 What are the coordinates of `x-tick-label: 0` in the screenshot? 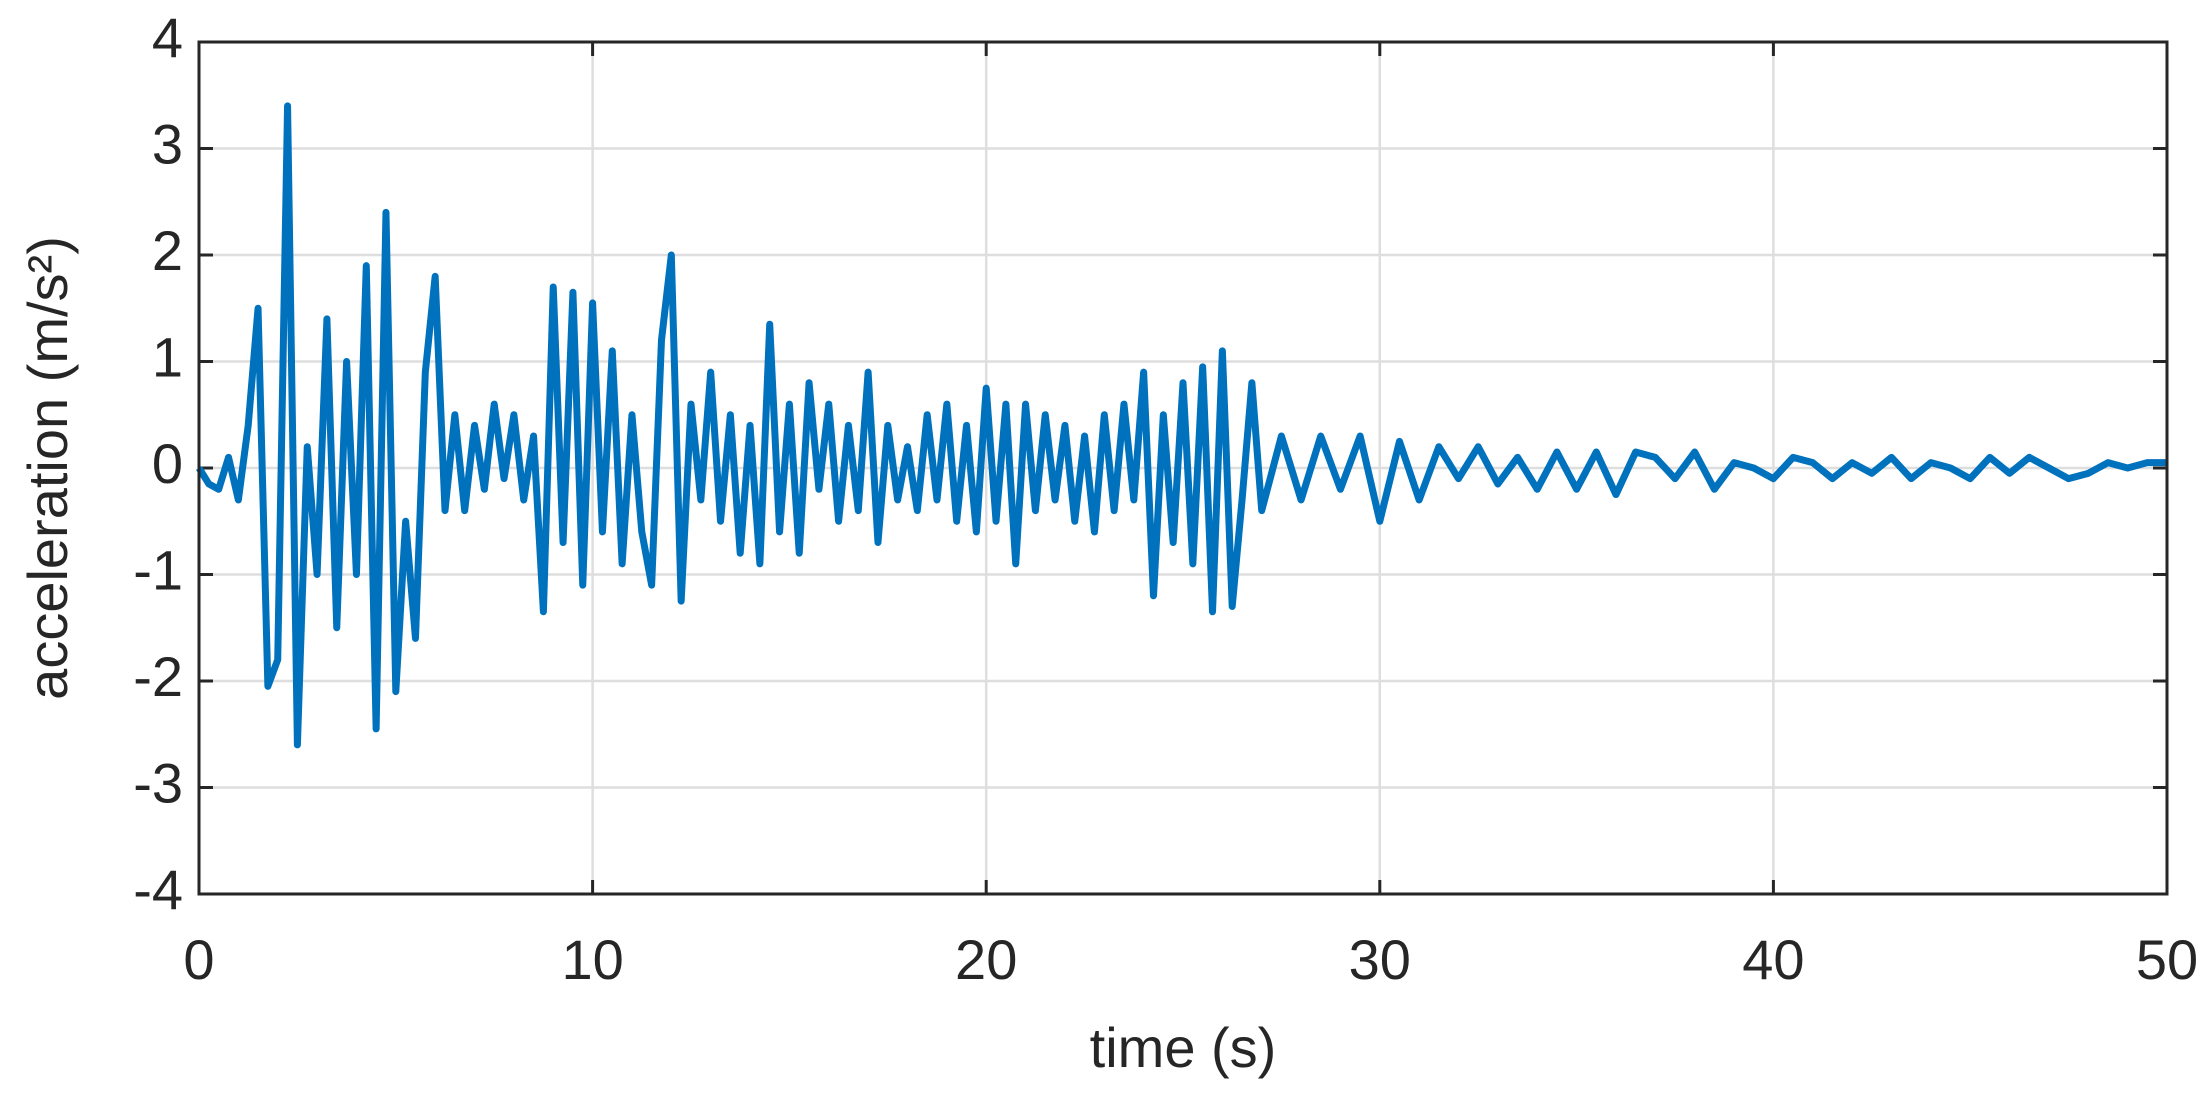 It's located at (198, 959).